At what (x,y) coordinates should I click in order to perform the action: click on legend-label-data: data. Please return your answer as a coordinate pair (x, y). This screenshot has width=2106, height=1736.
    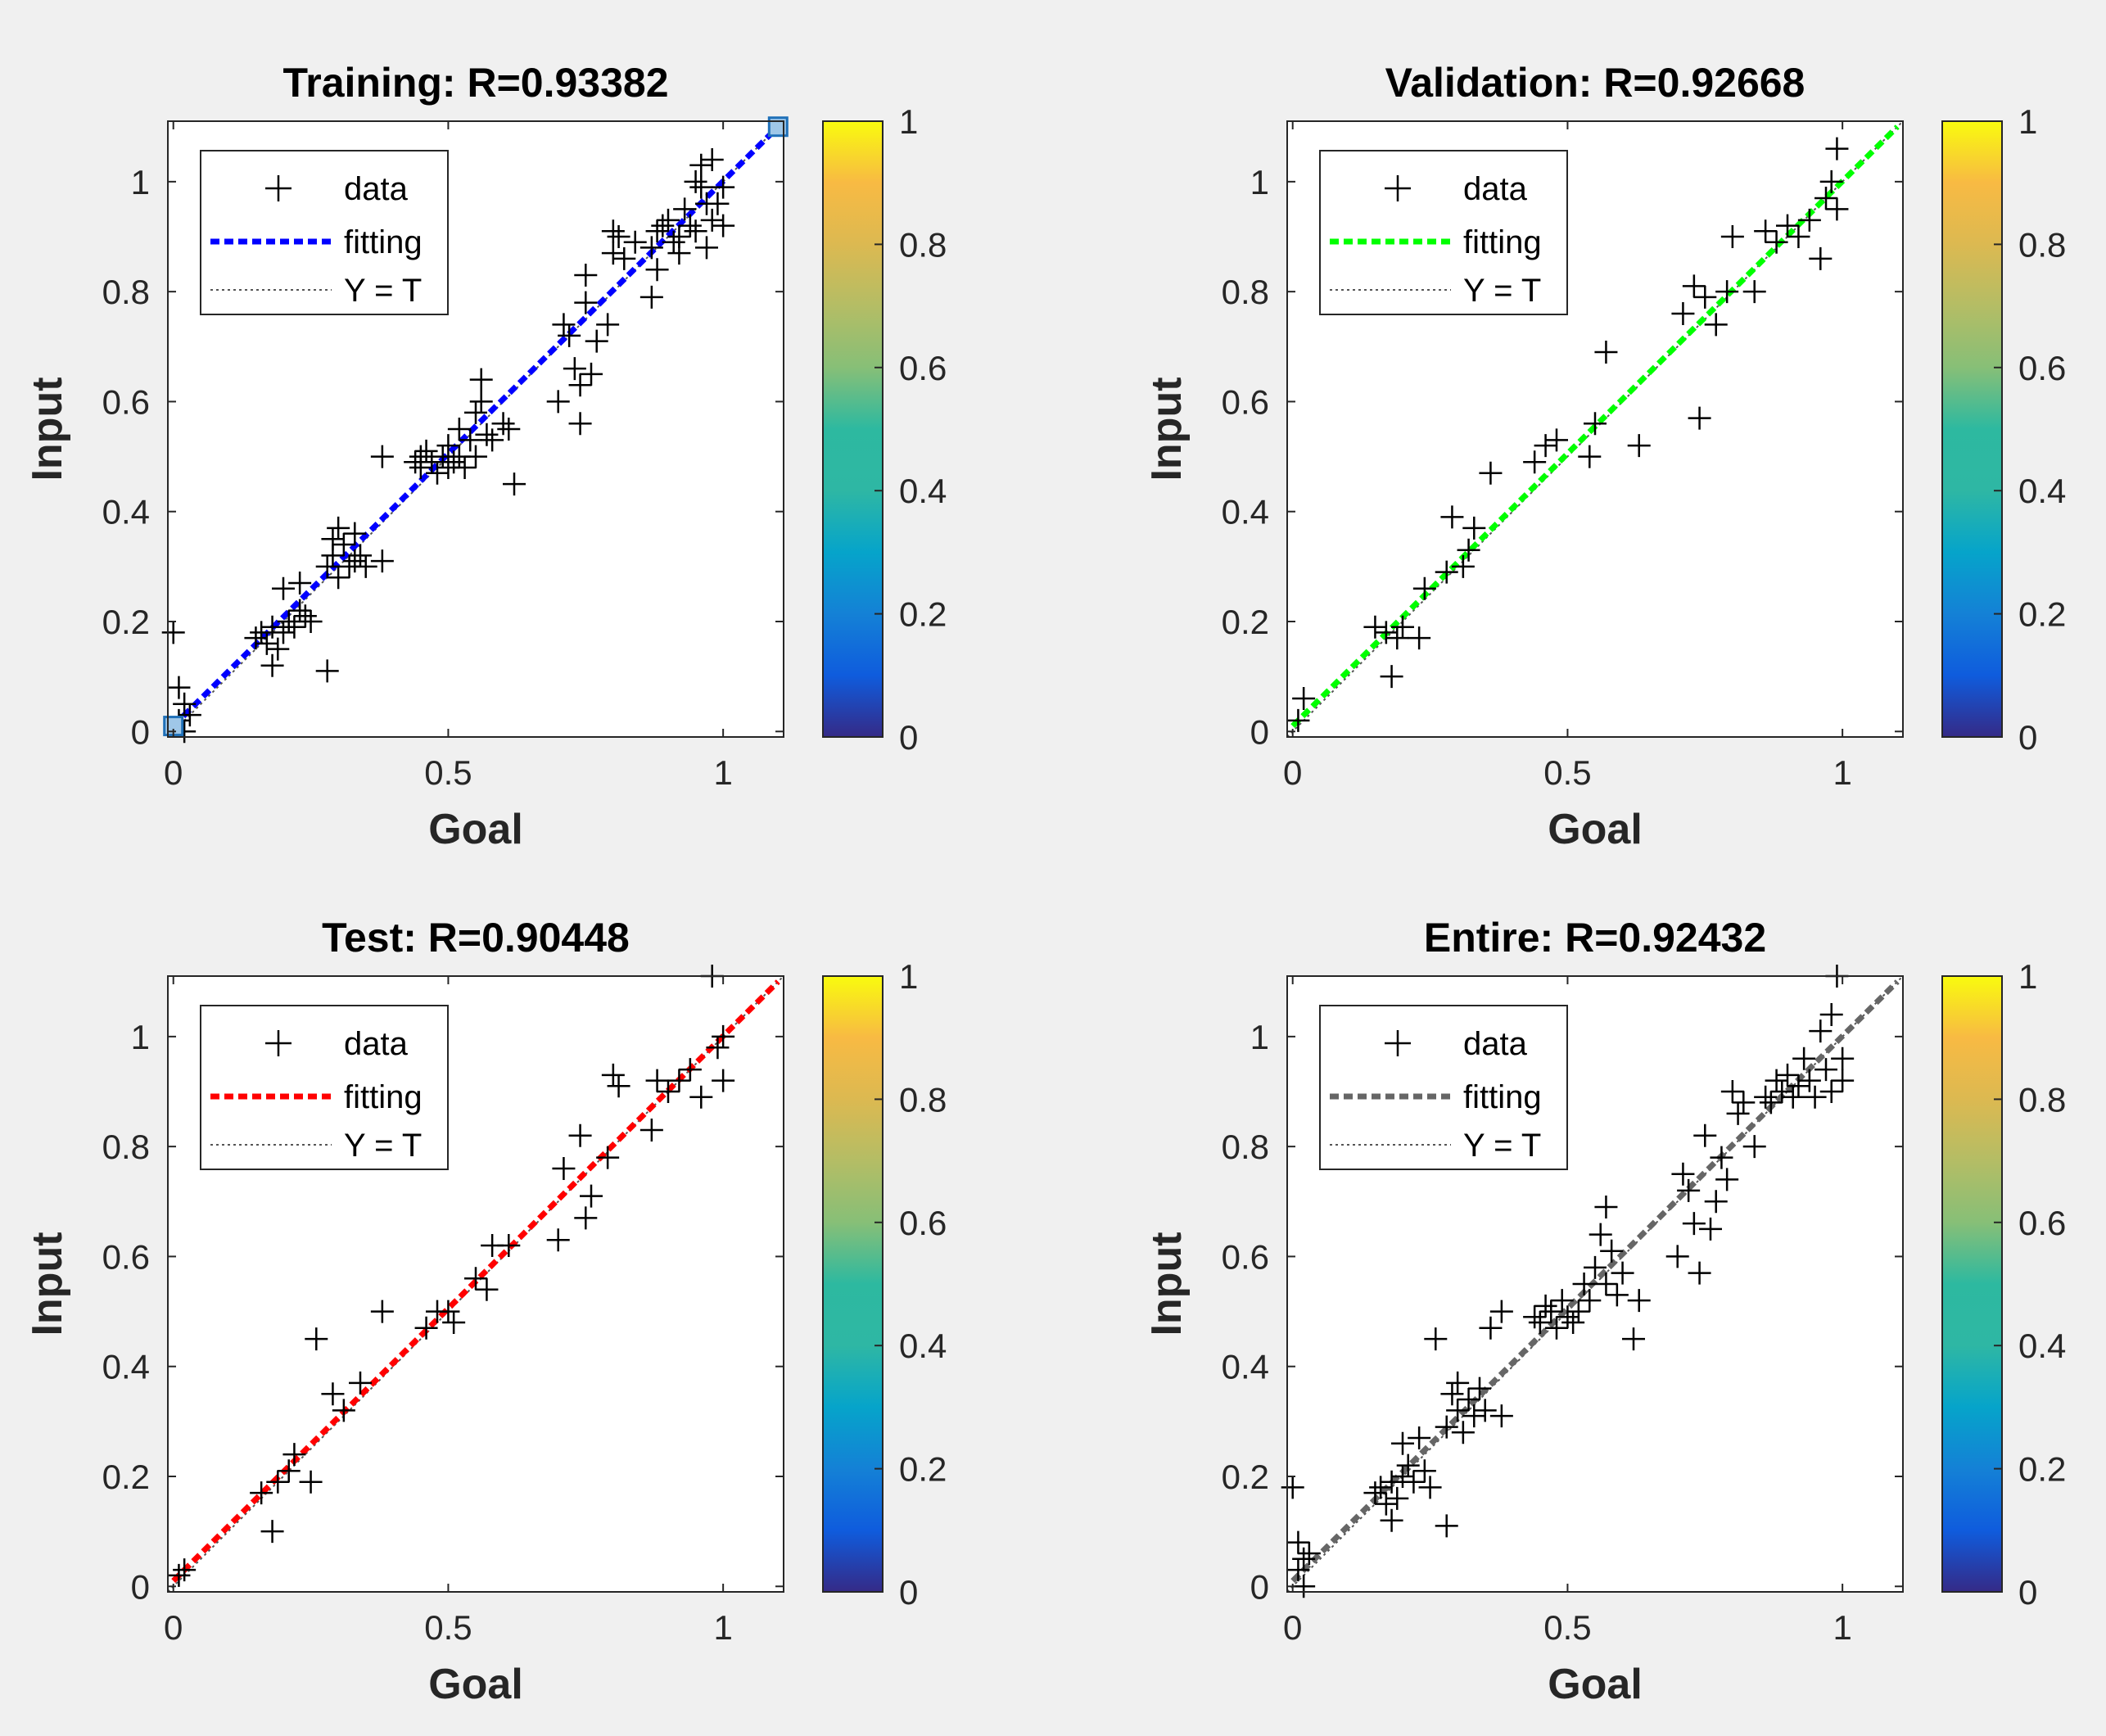
    Looking at the image, I should click on (377, 189).